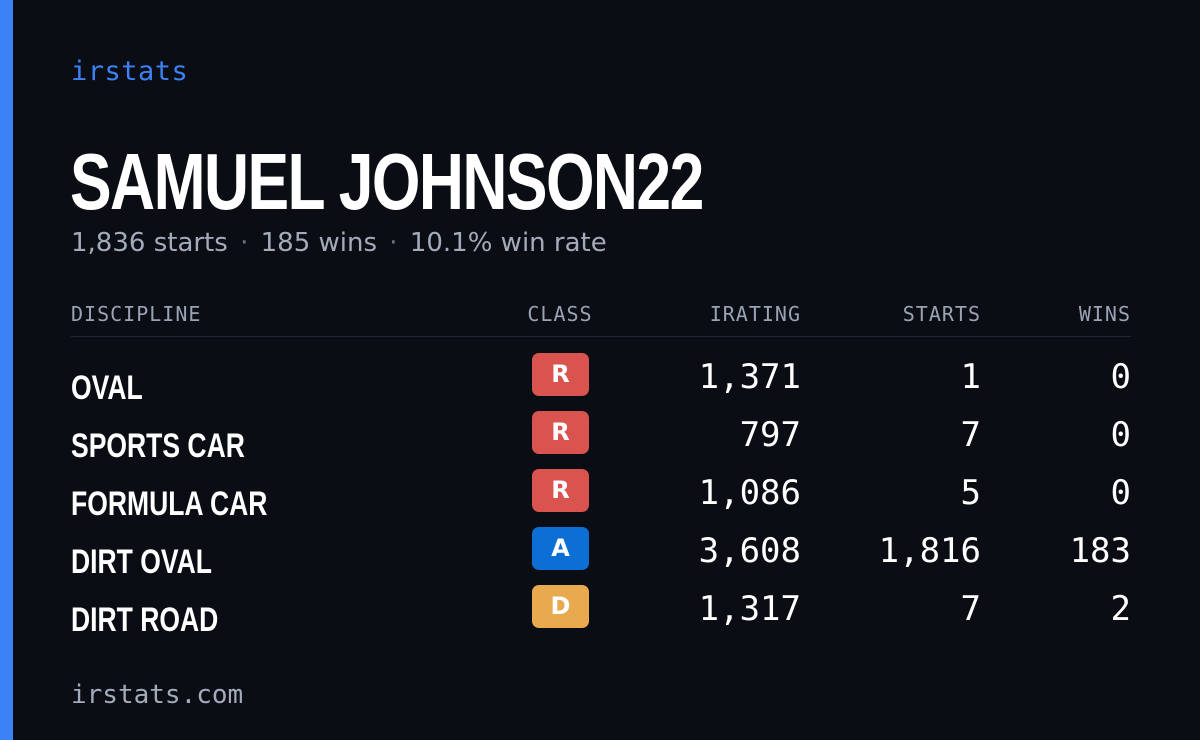 Image resolution: width=1200 pixels, height=740 pixels. What do you see at coordinates (929, 551) in the screenshot?
I see `starts-value: 1,816` at bounding box center [929, 551].